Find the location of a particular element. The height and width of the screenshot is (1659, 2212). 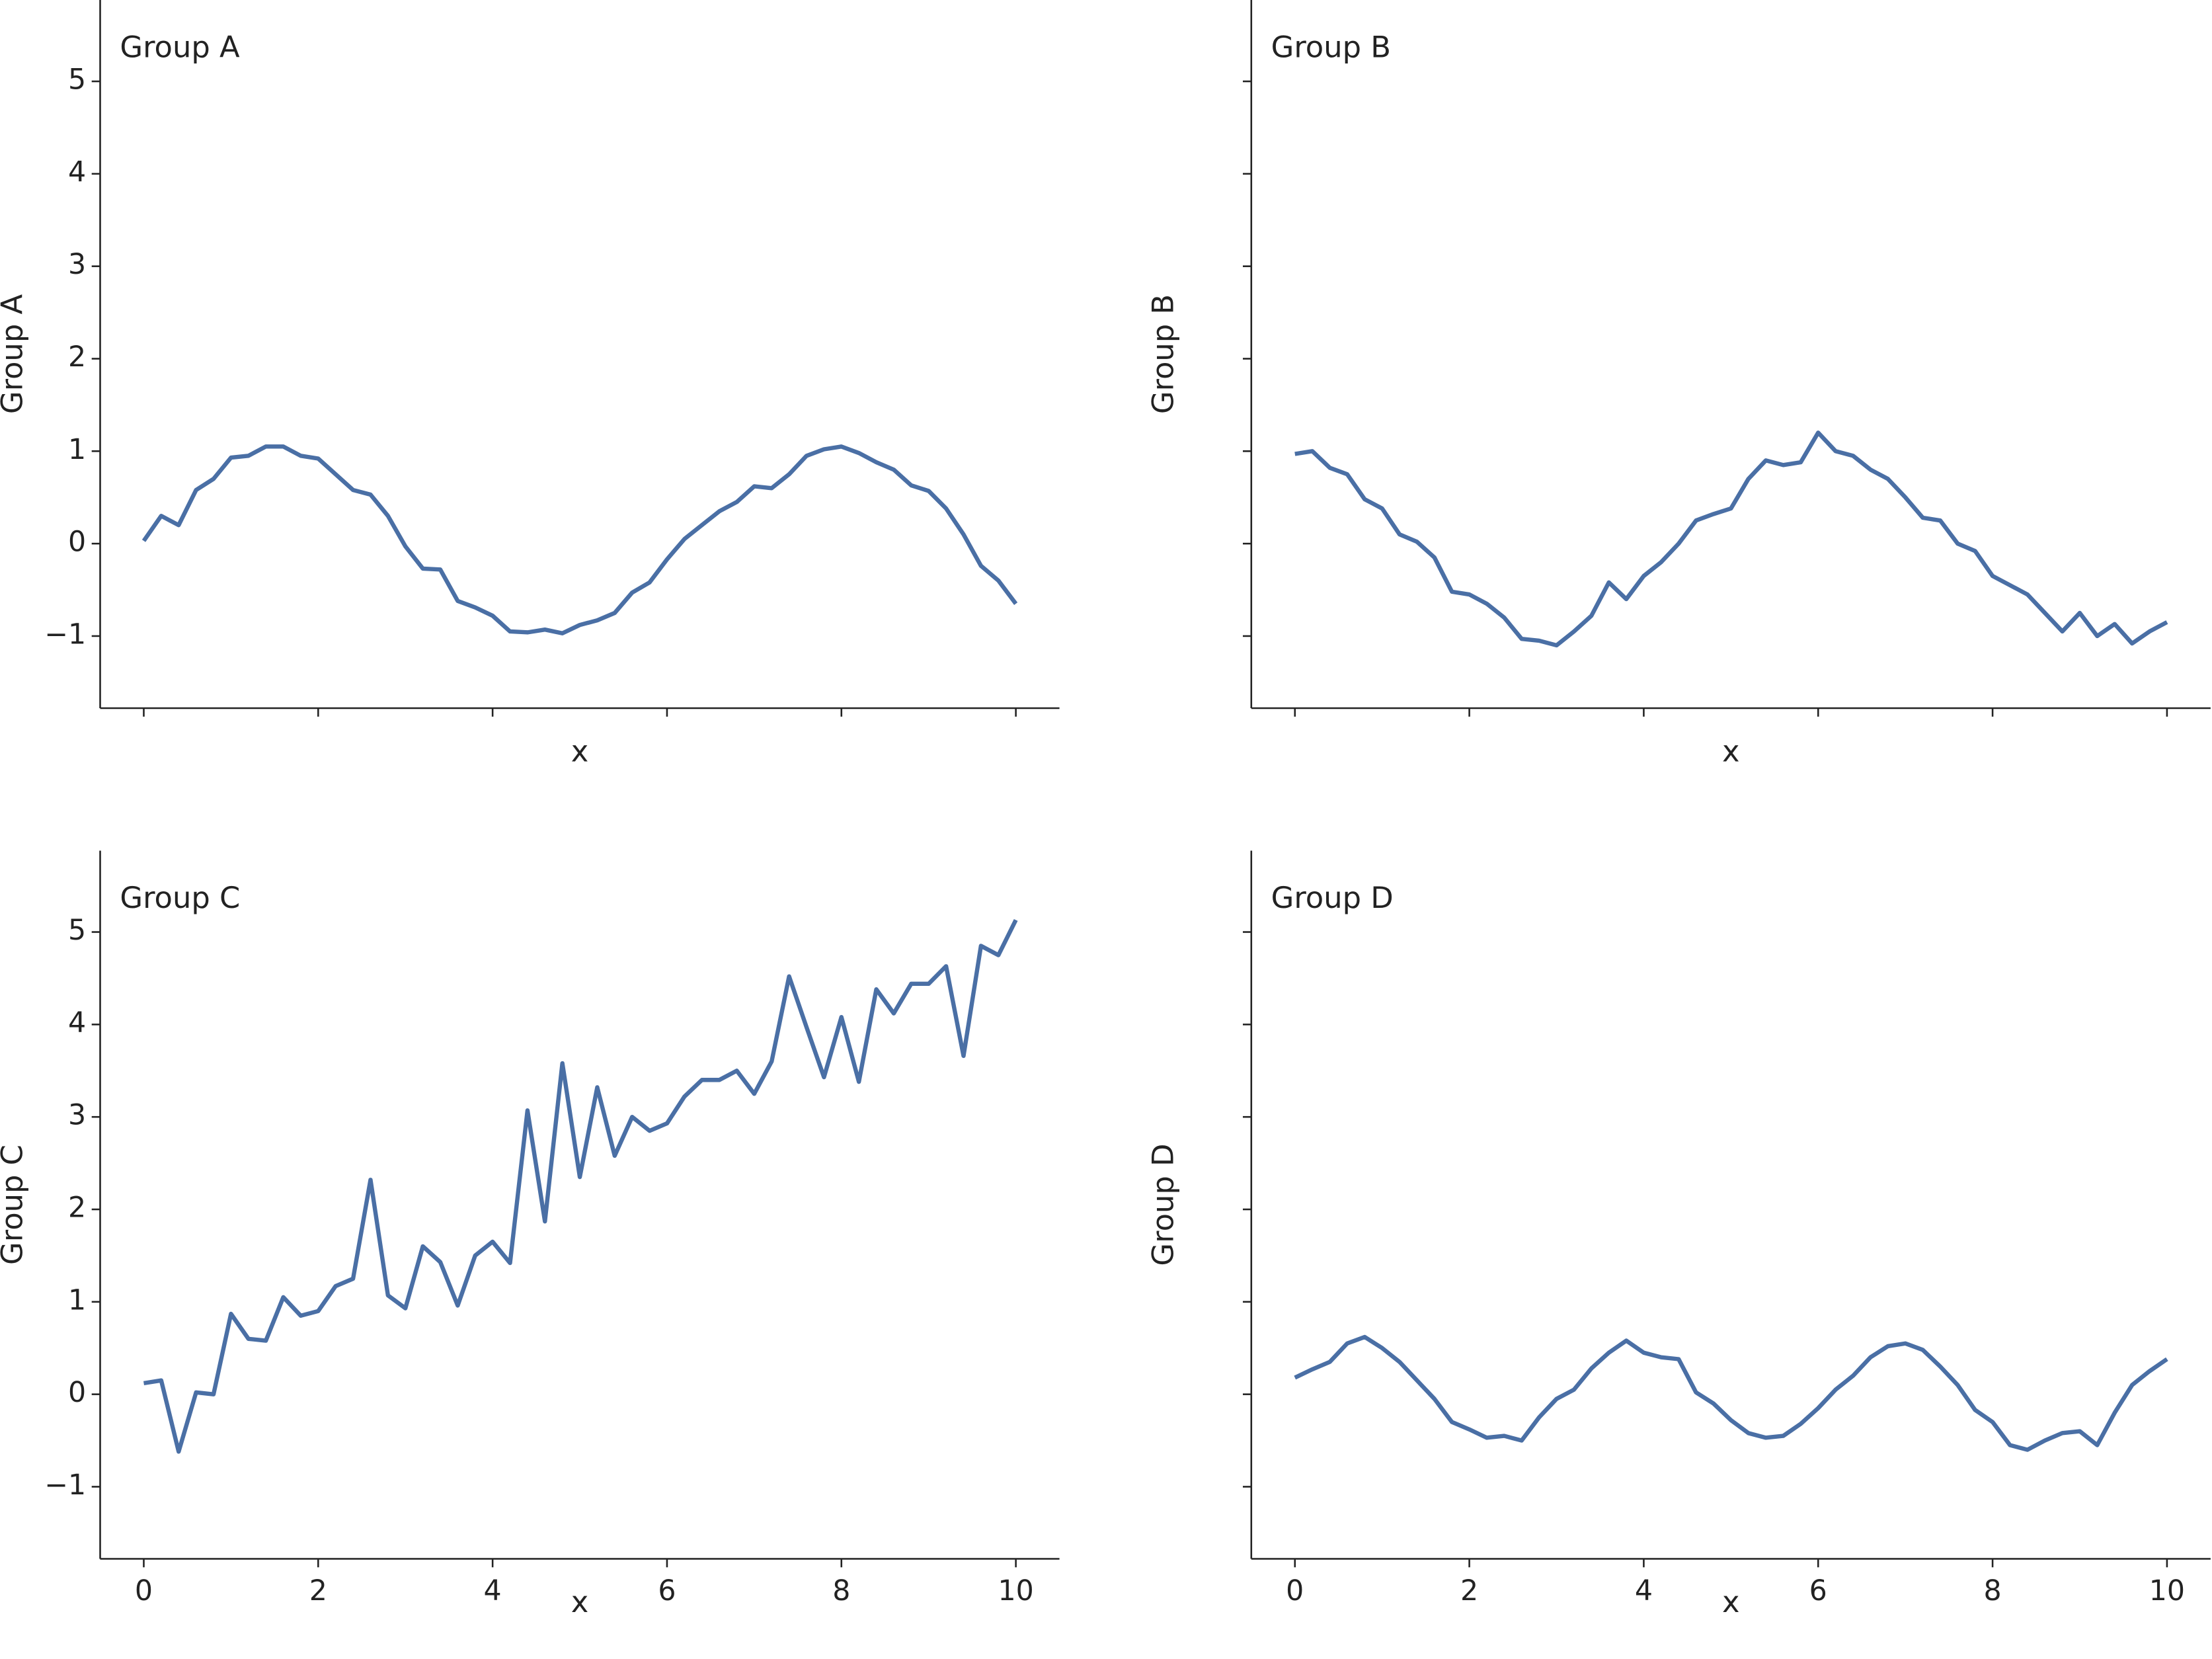

panel-title: Group A is located at coordinates (180, 47).